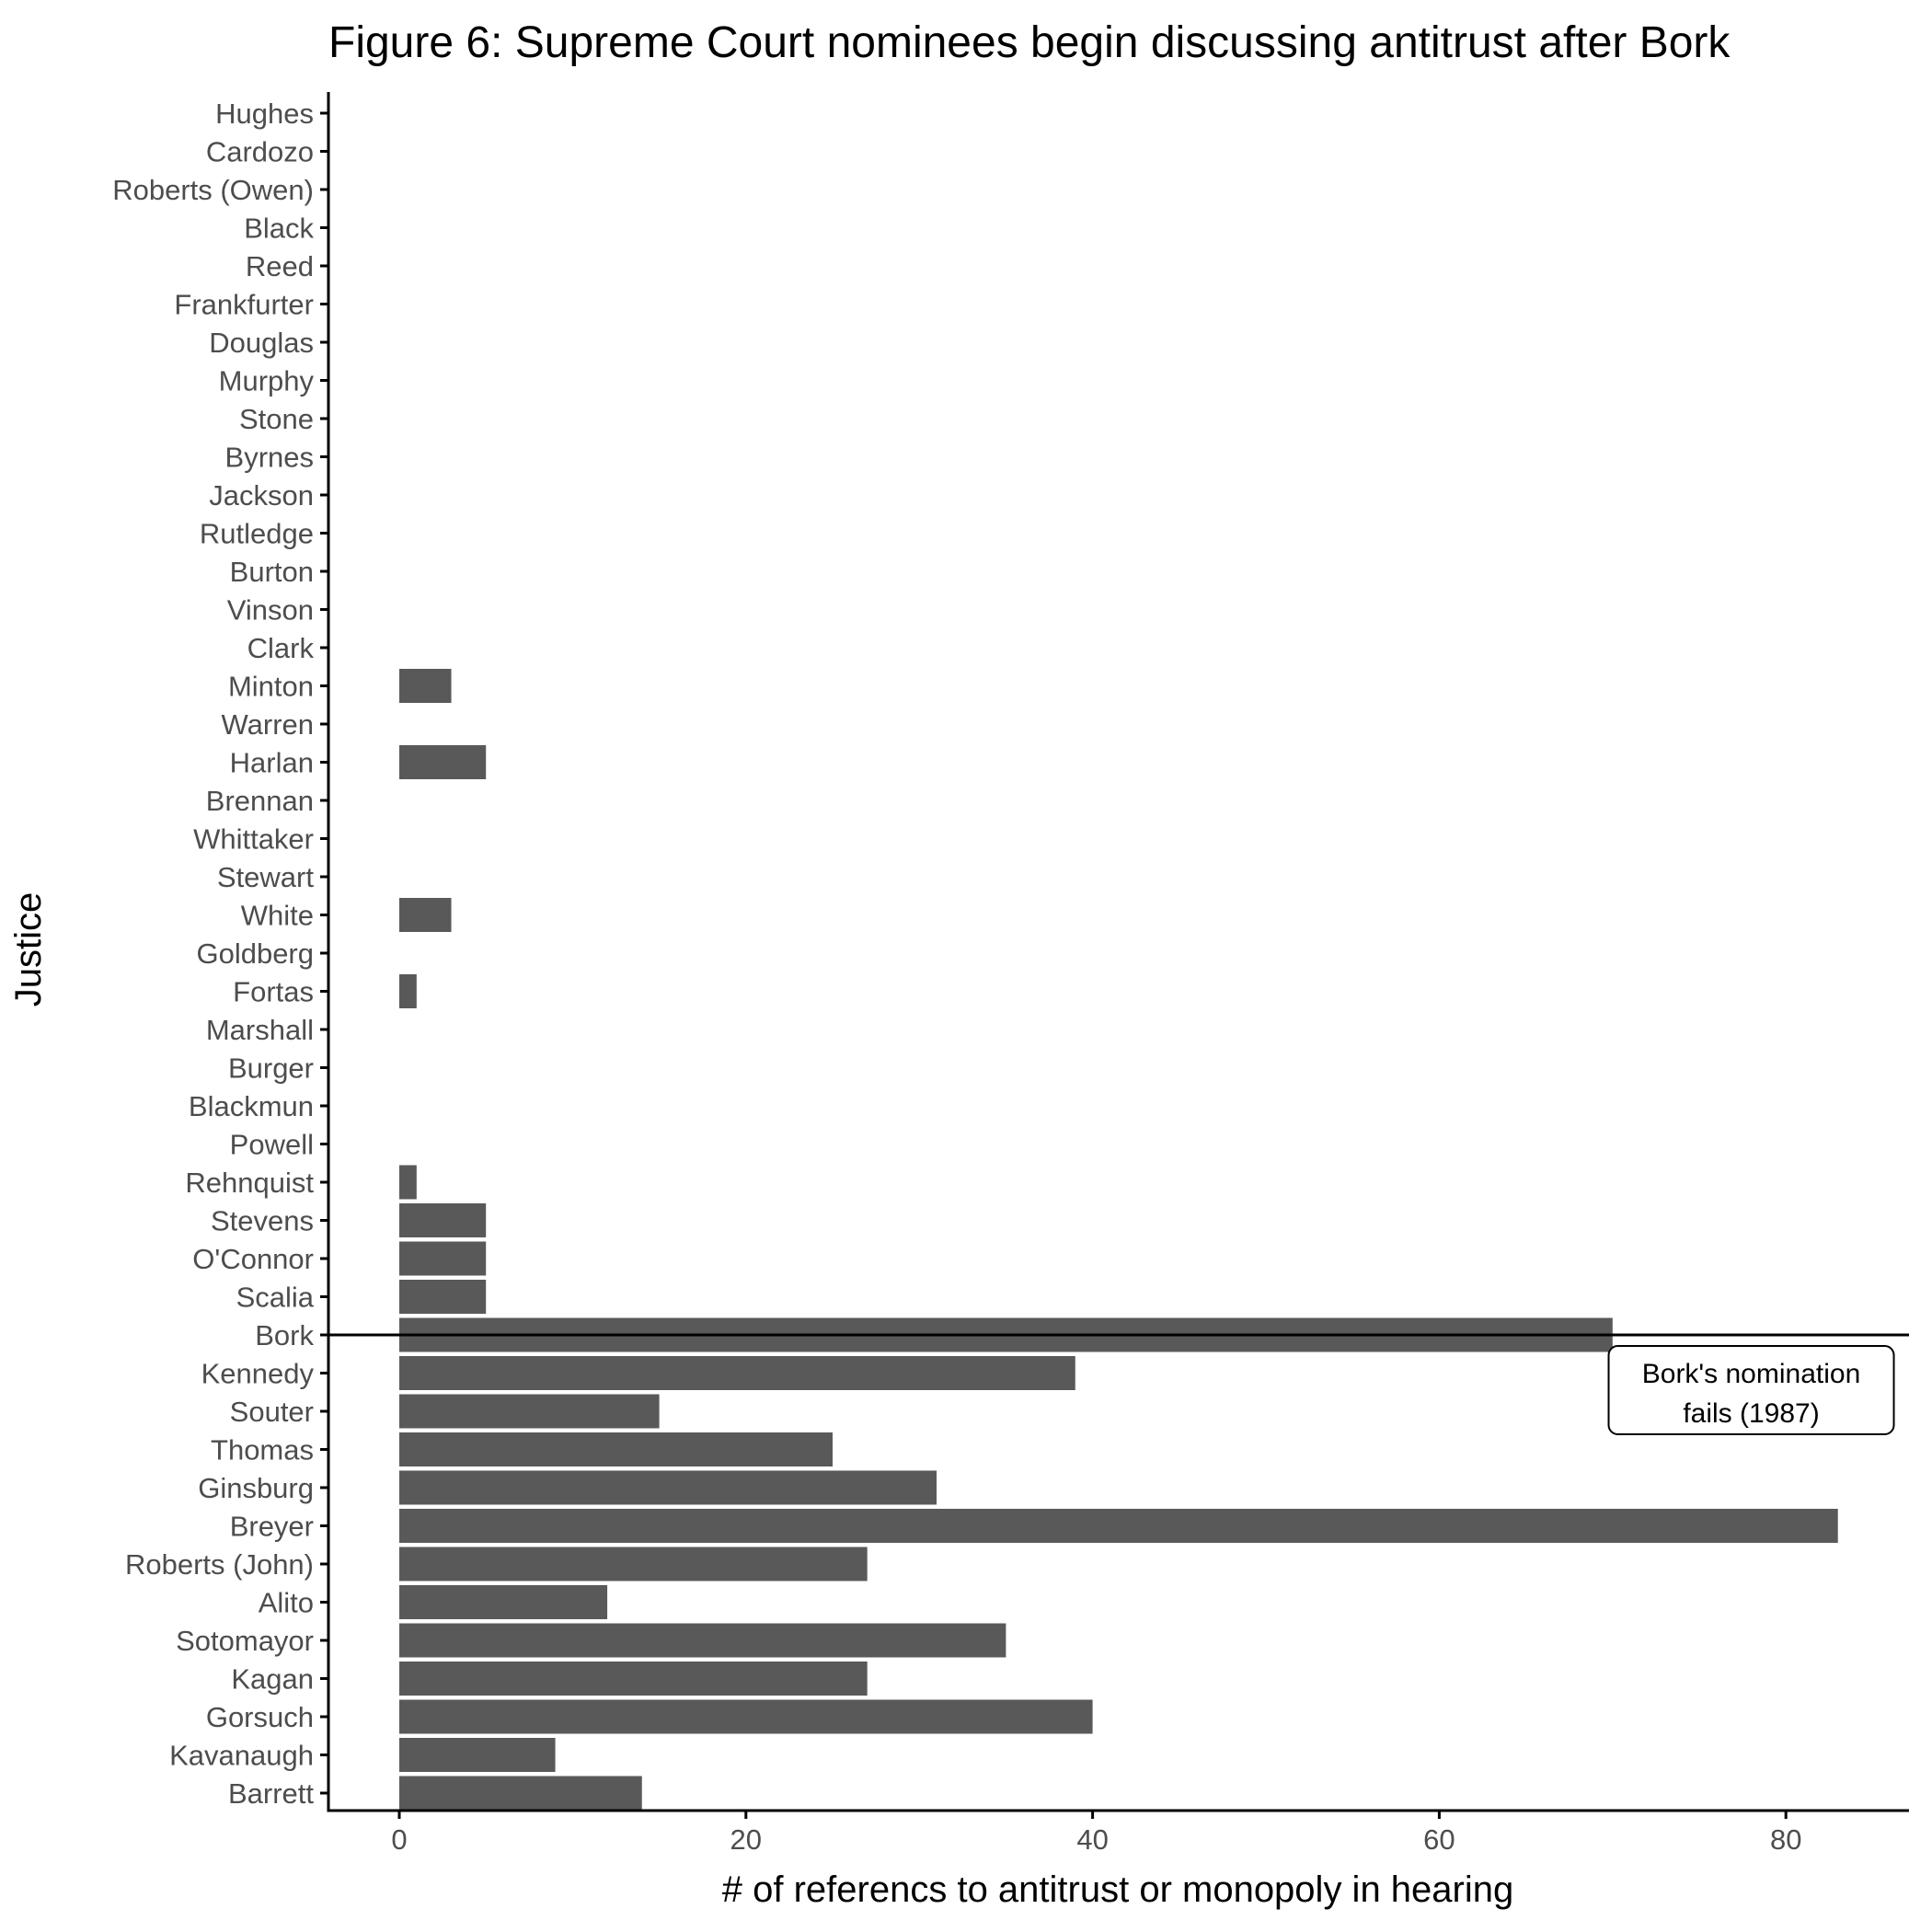 The width and height of the screenshot is (1932, 1932). What do you see at coordinates (219, 1564) in the screenshot?
I see `y-tick-label-roberts-john: Roberts (John)` at bounding box center [219, 1564].